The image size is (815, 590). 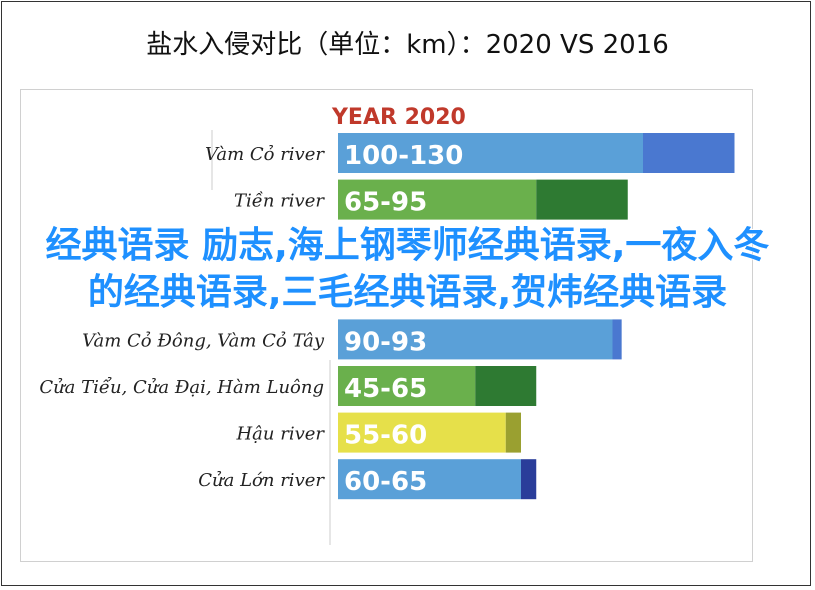 I want to click on page-title: 盐水入侵对比（单位：km）：2020 VS 2016, so click(x=407, y=45).